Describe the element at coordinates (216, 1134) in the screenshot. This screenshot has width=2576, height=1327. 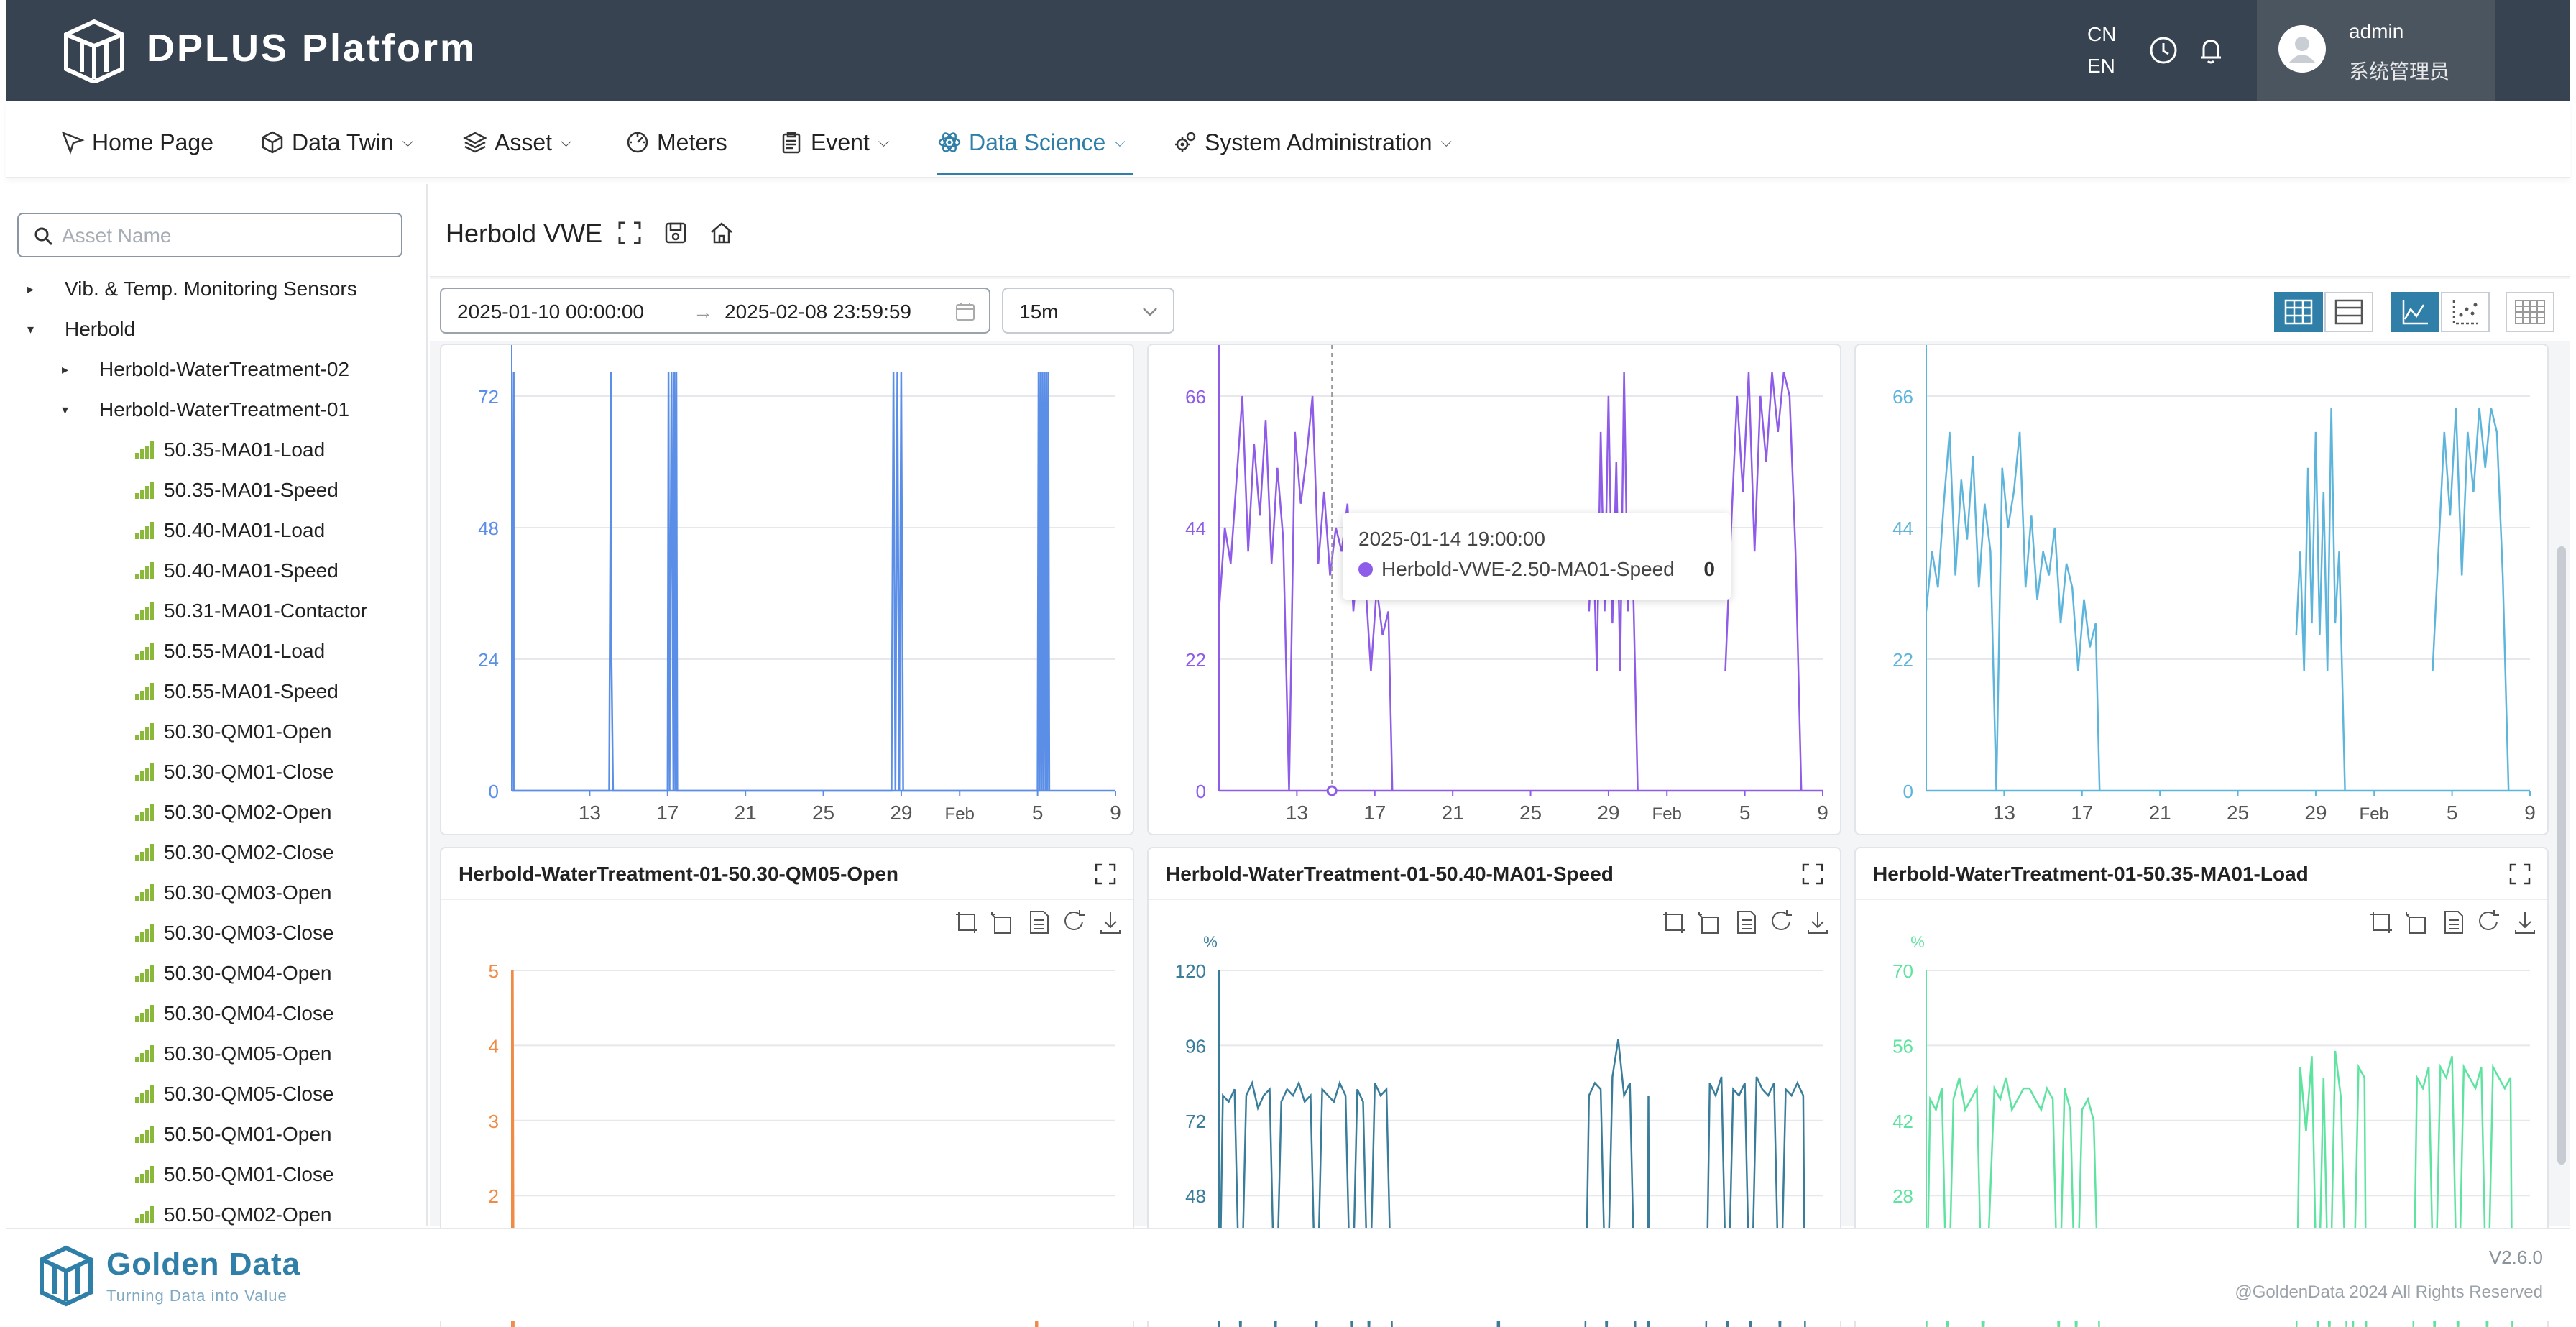
I see `tree-node: 50.50-QM01-Open` at that location.